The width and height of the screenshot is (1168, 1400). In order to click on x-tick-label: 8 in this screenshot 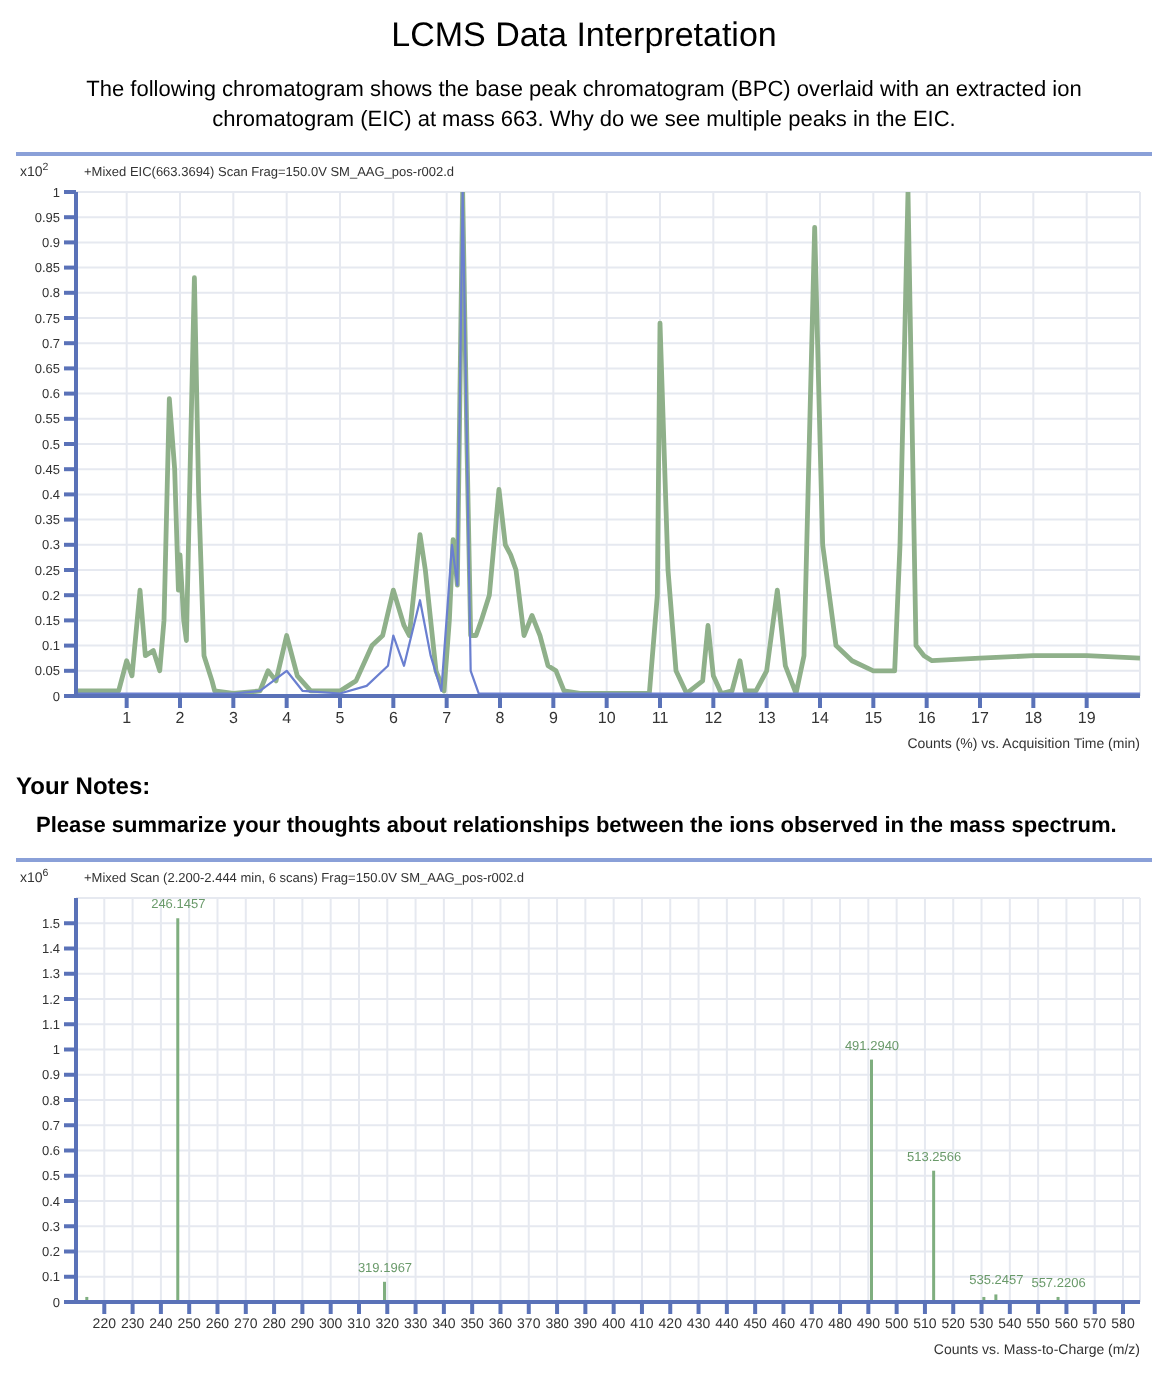, I will do `click(500, 718)`.